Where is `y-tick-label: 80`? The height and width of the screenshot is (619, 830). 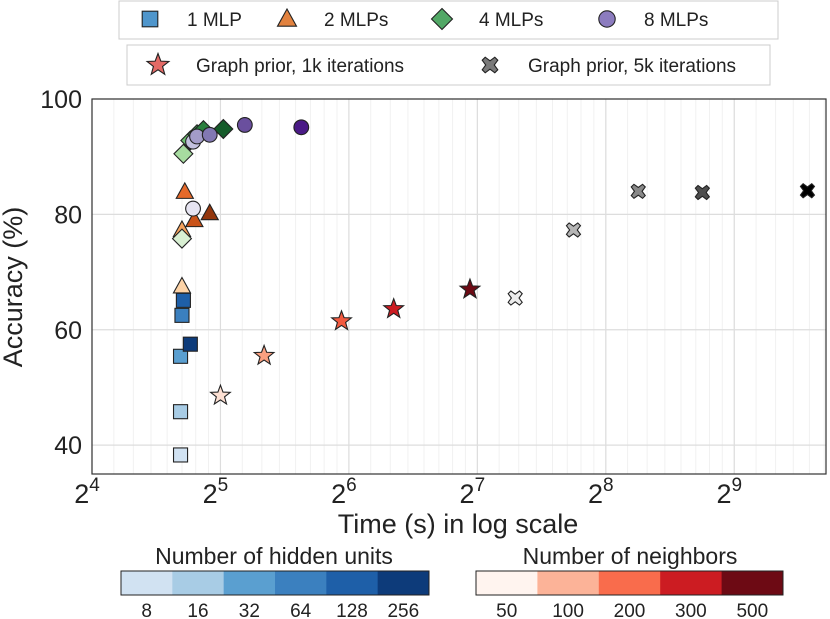
y-tick-label: 80 is located at coordinates (68, 215).